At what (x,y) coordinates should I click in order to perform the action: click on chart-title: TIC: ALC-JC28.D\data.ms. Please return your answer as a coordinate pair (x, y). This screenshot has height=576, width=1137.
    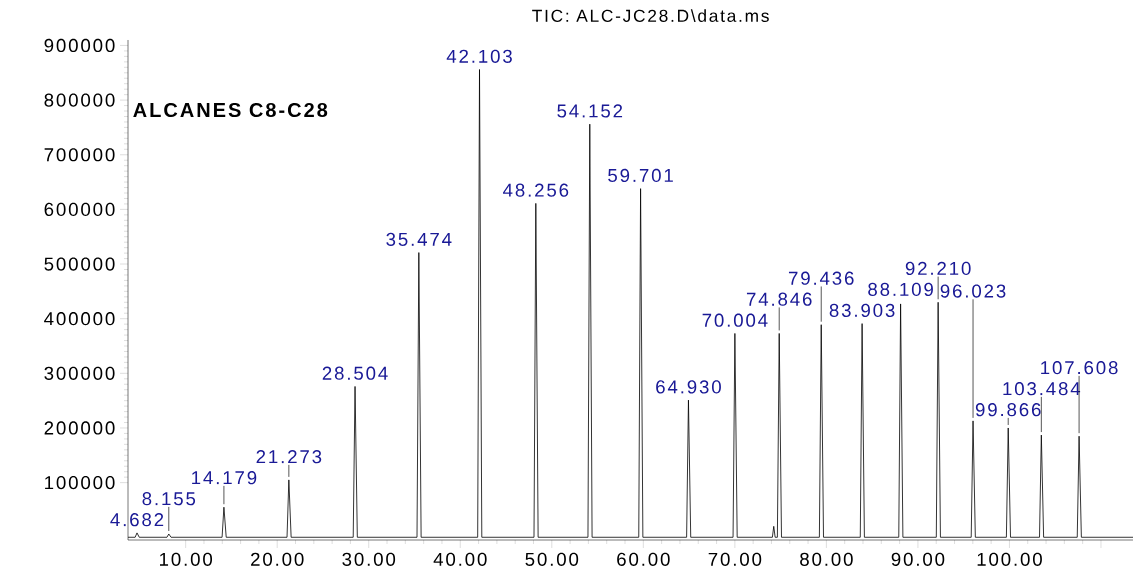
    Looking at the image, I should click on (650, 15).